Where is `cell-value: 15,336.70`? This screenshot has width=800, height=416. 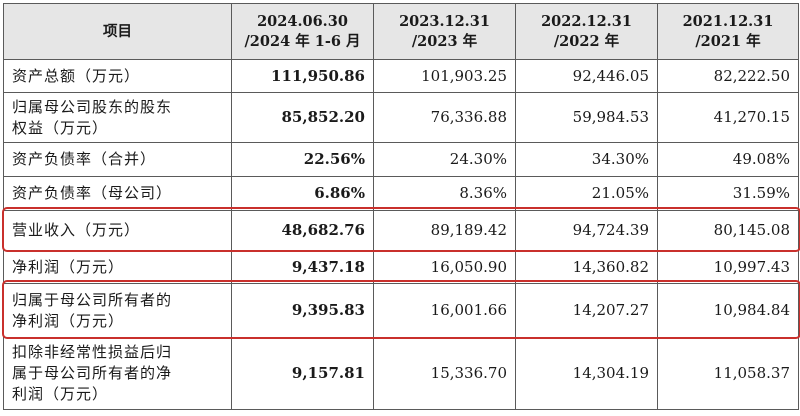 cell-value: 15,336.70 is located at coordinates (444, 373).